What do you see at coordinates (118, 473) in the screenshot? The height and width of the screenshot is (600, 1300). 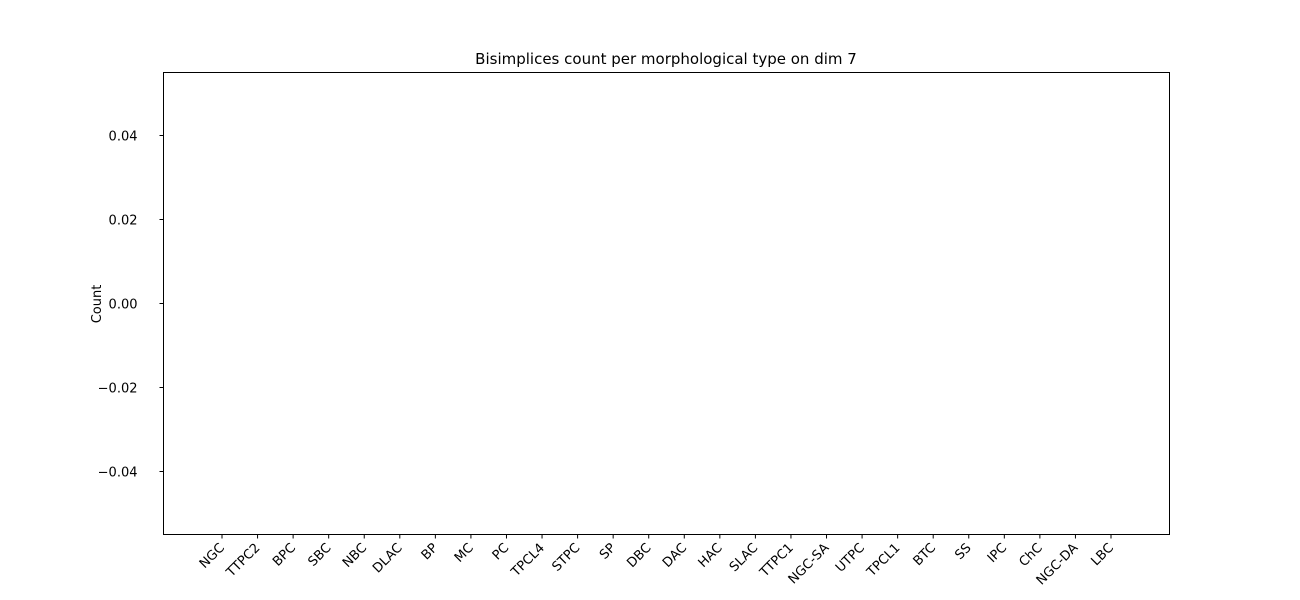 I see `y-tick-label: −0.04` at bounding box center [118, 473].